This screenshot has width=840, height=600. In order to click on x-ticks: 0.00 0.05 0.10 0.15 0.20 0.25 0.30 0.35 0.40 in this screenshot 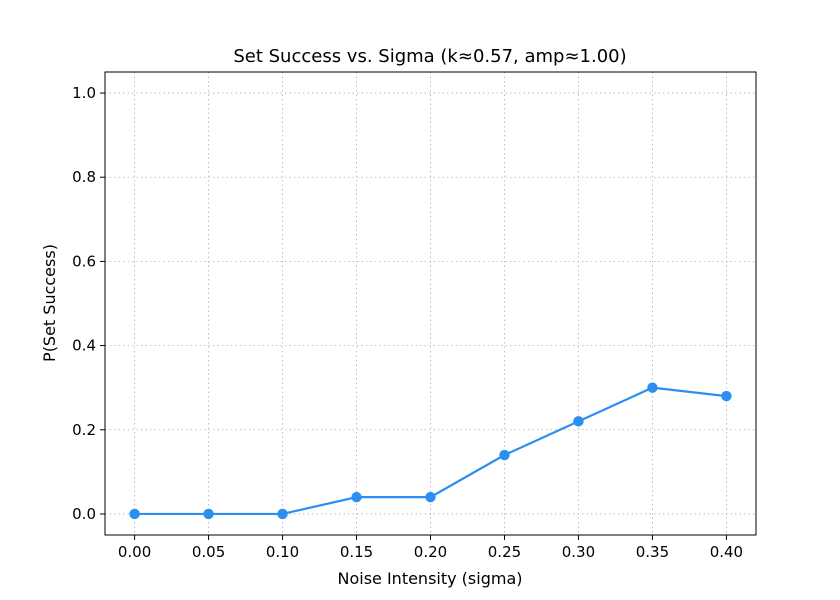, I will do `click(430, 548)`.